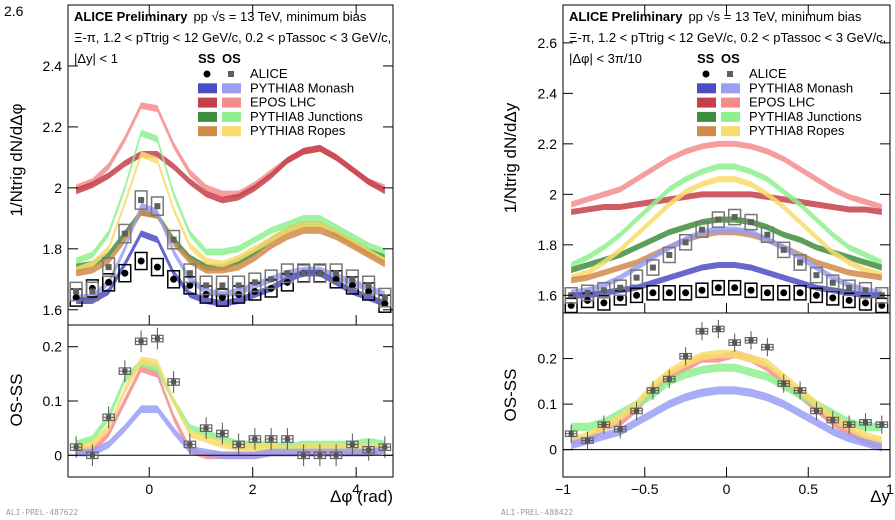 This screenshot has width=895, height=520. What do you see at coordinates (706, 74) in the screenshot?
I see `right-legend-alice-ss-marker` at bounding box center [706, 74].